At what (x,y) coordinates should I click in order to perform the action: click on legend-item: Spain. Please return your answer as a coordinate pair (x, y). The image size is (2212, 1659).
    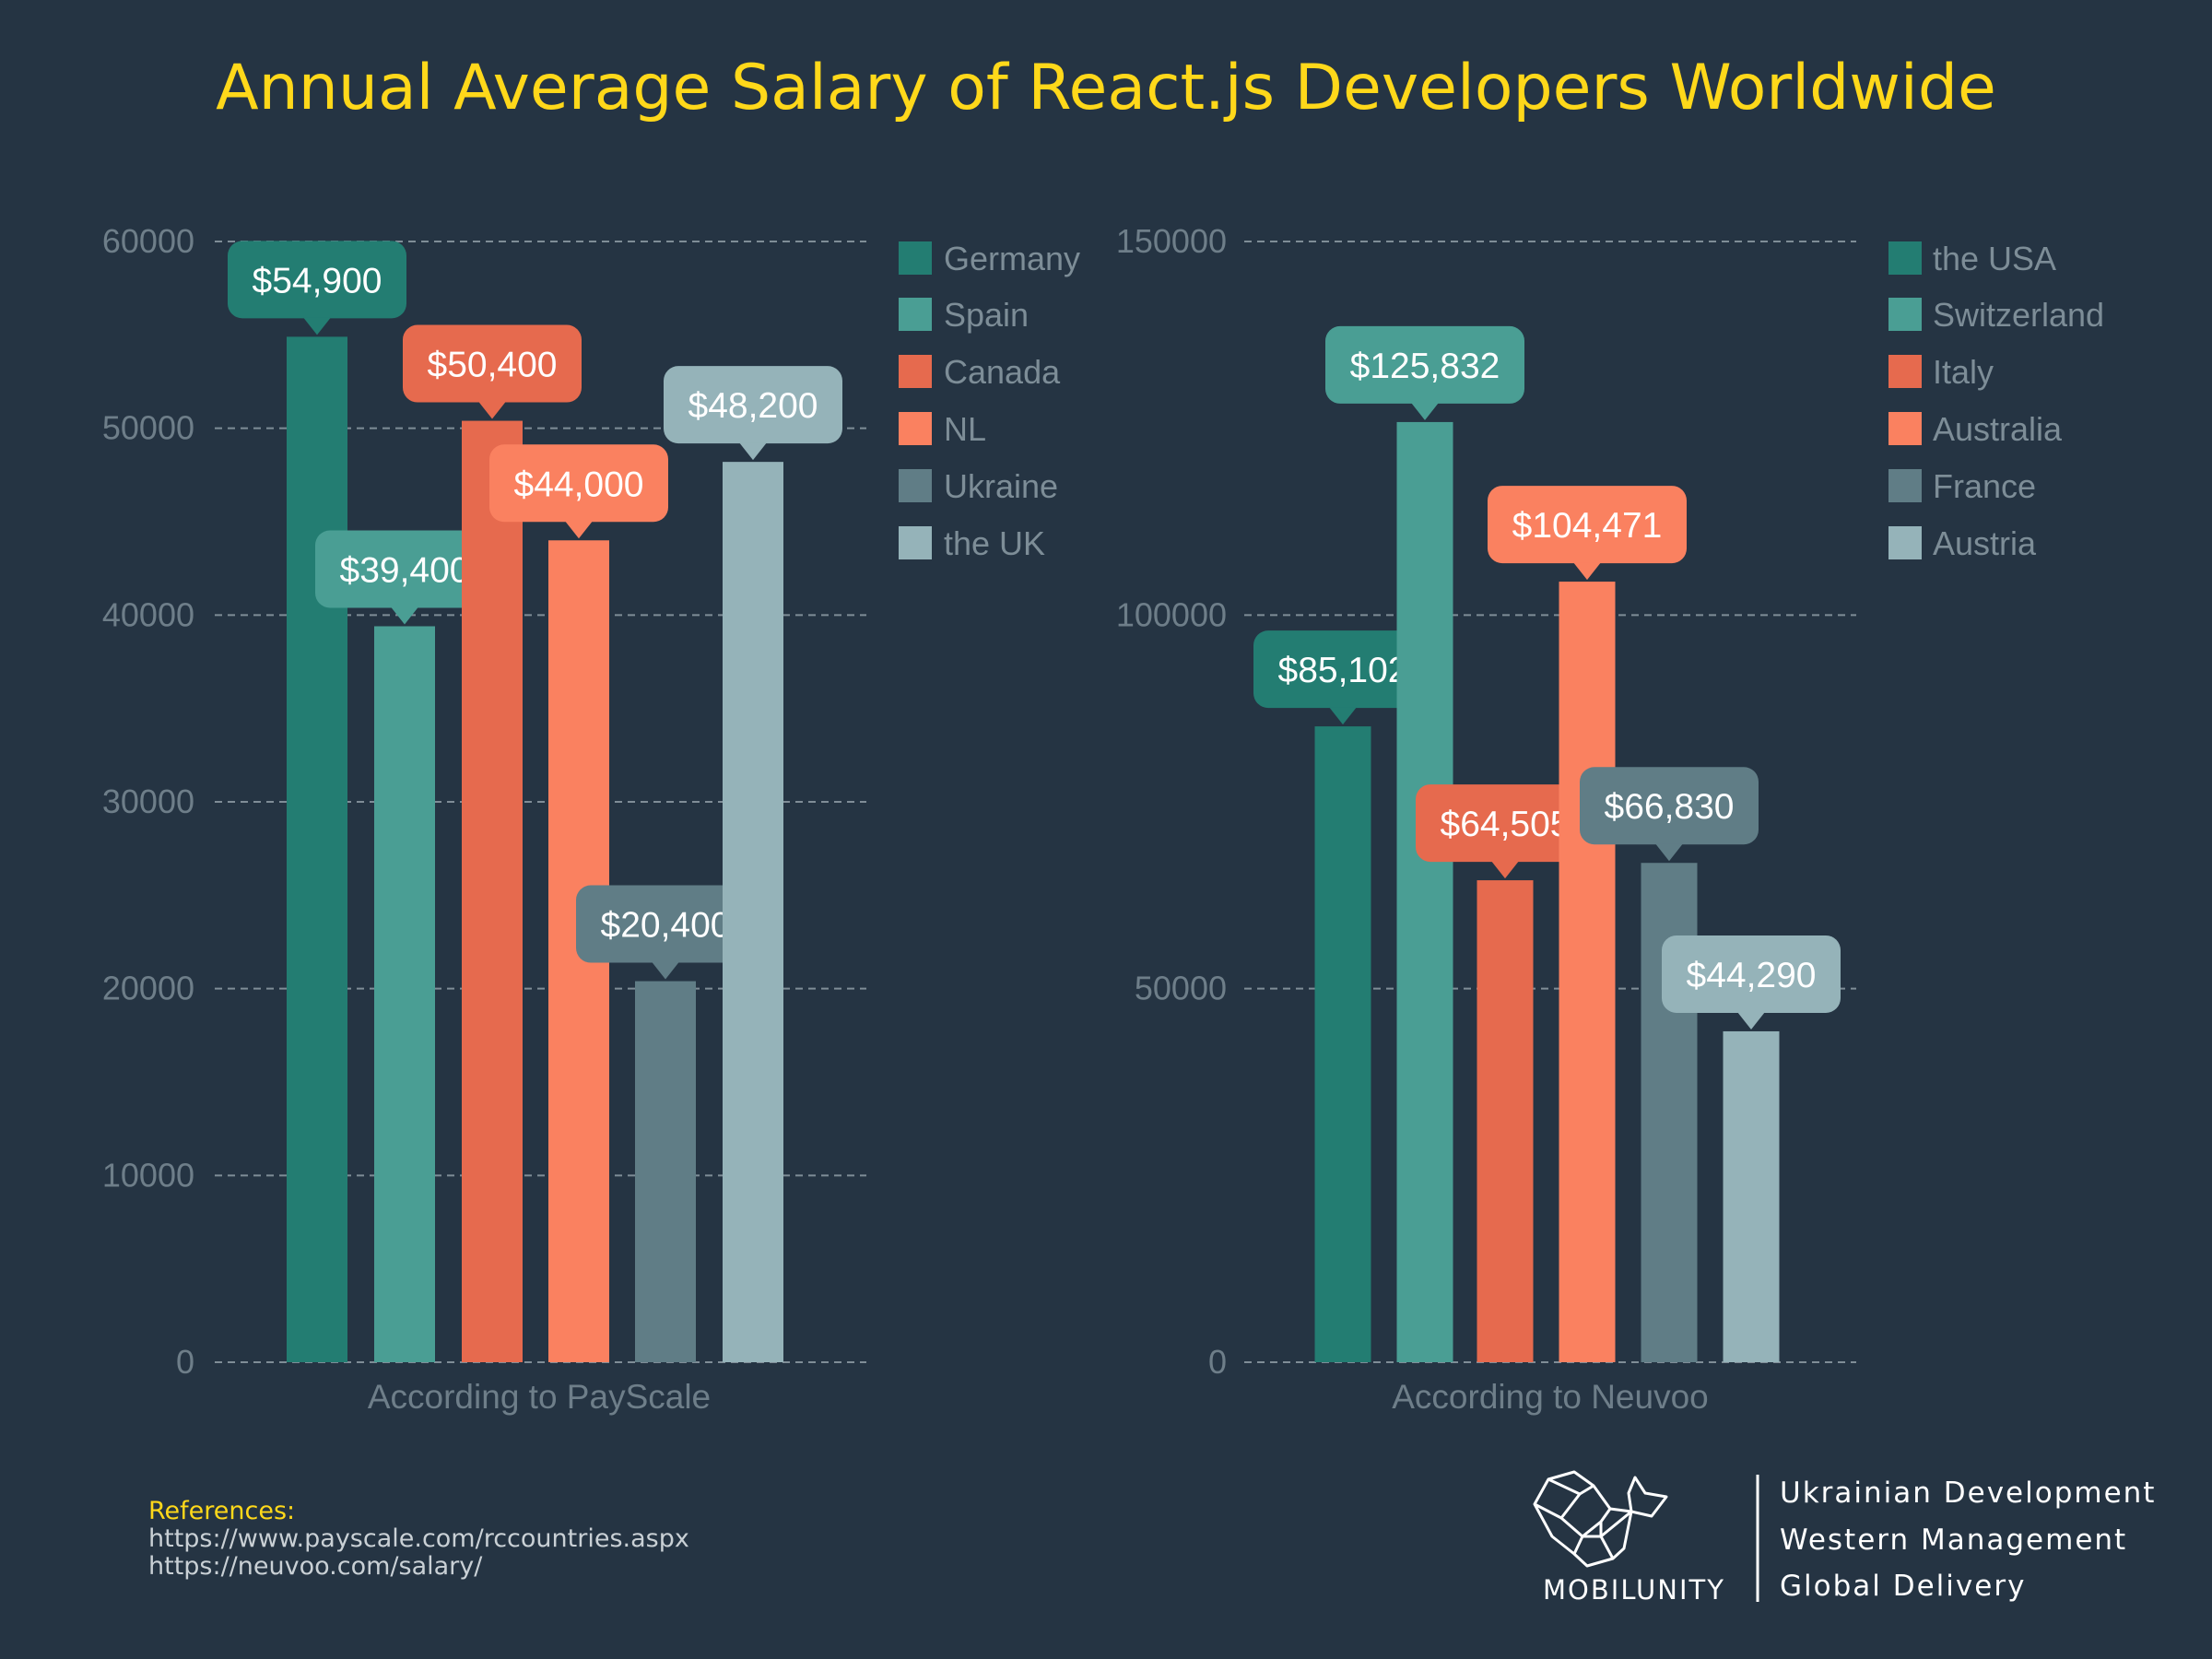
    Looking at the image, I should click on (964, 315).